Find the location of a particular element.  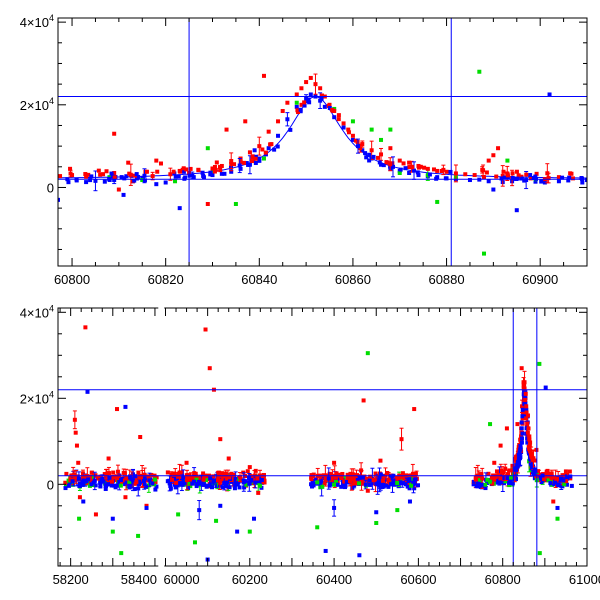

axis-break-gap-bottom is located at coordinates (161, 566).